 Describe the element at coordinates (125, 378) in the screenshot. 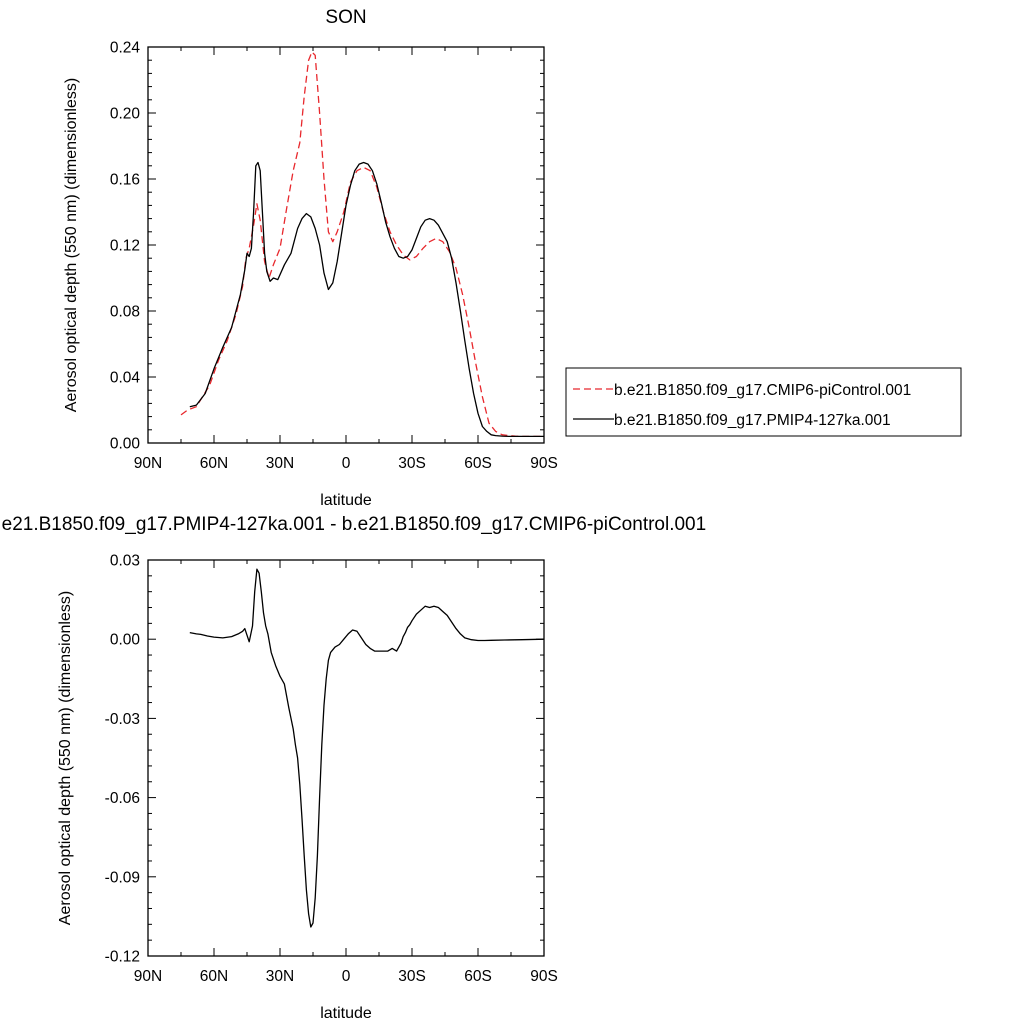

I see `top-y-tick-label: 0.04` at that location.